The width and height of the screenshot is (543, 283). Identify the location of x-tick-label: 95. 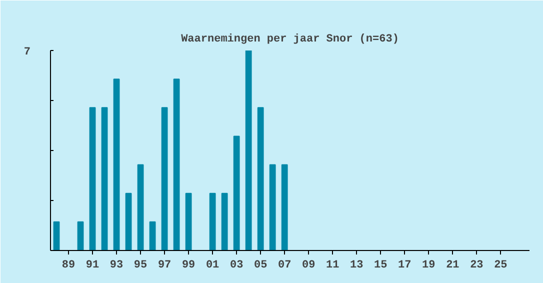
(141, 266).